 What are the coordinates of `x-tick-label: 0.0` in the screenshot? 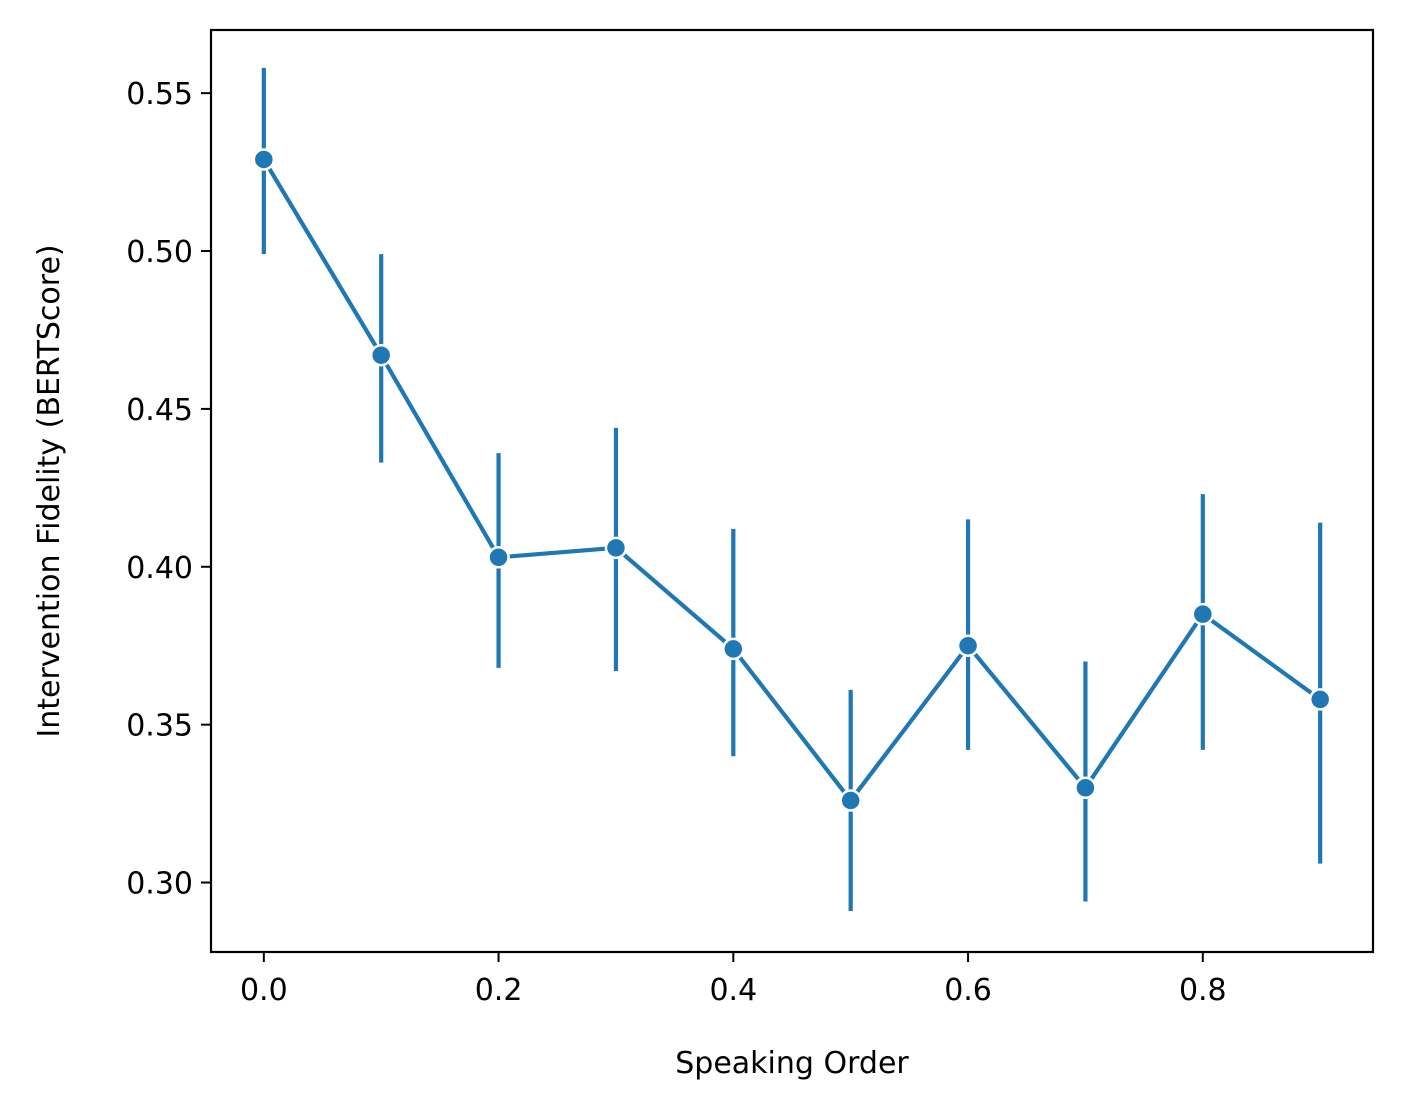 It's located at (264, 990).